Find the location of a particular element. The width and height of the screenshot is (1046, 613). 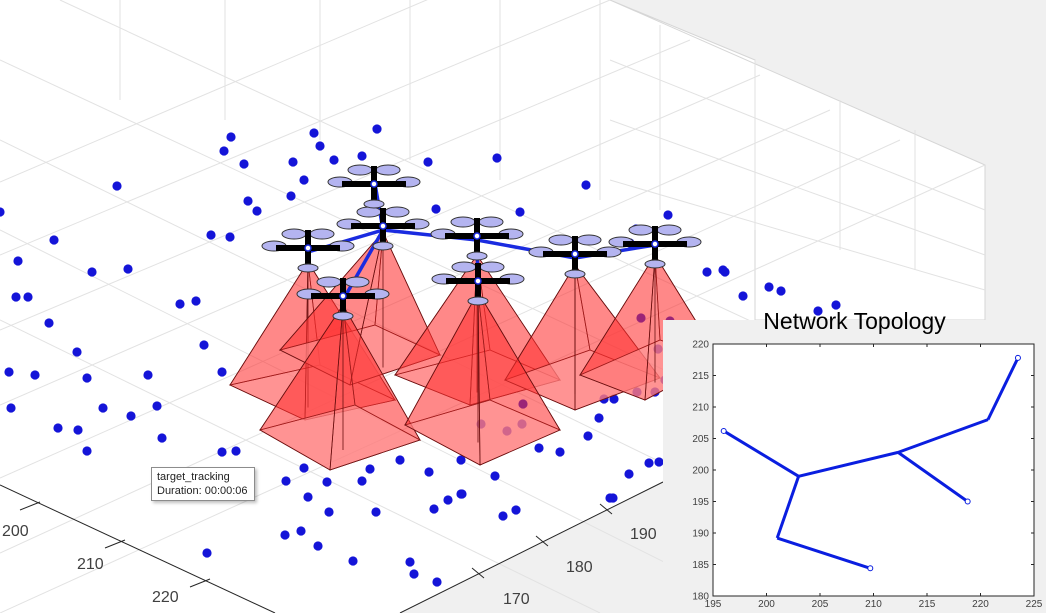

y-tick-label: 215 is located at coordinates (700, 376).